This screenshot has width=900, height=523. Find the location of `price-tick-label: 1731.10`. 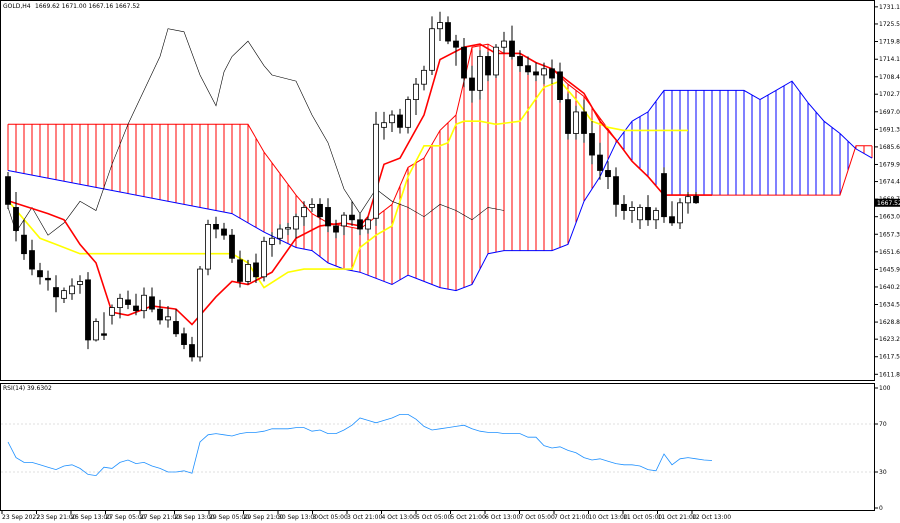

price-tick-label: 1731.10 is located at coordinates (889, 7).